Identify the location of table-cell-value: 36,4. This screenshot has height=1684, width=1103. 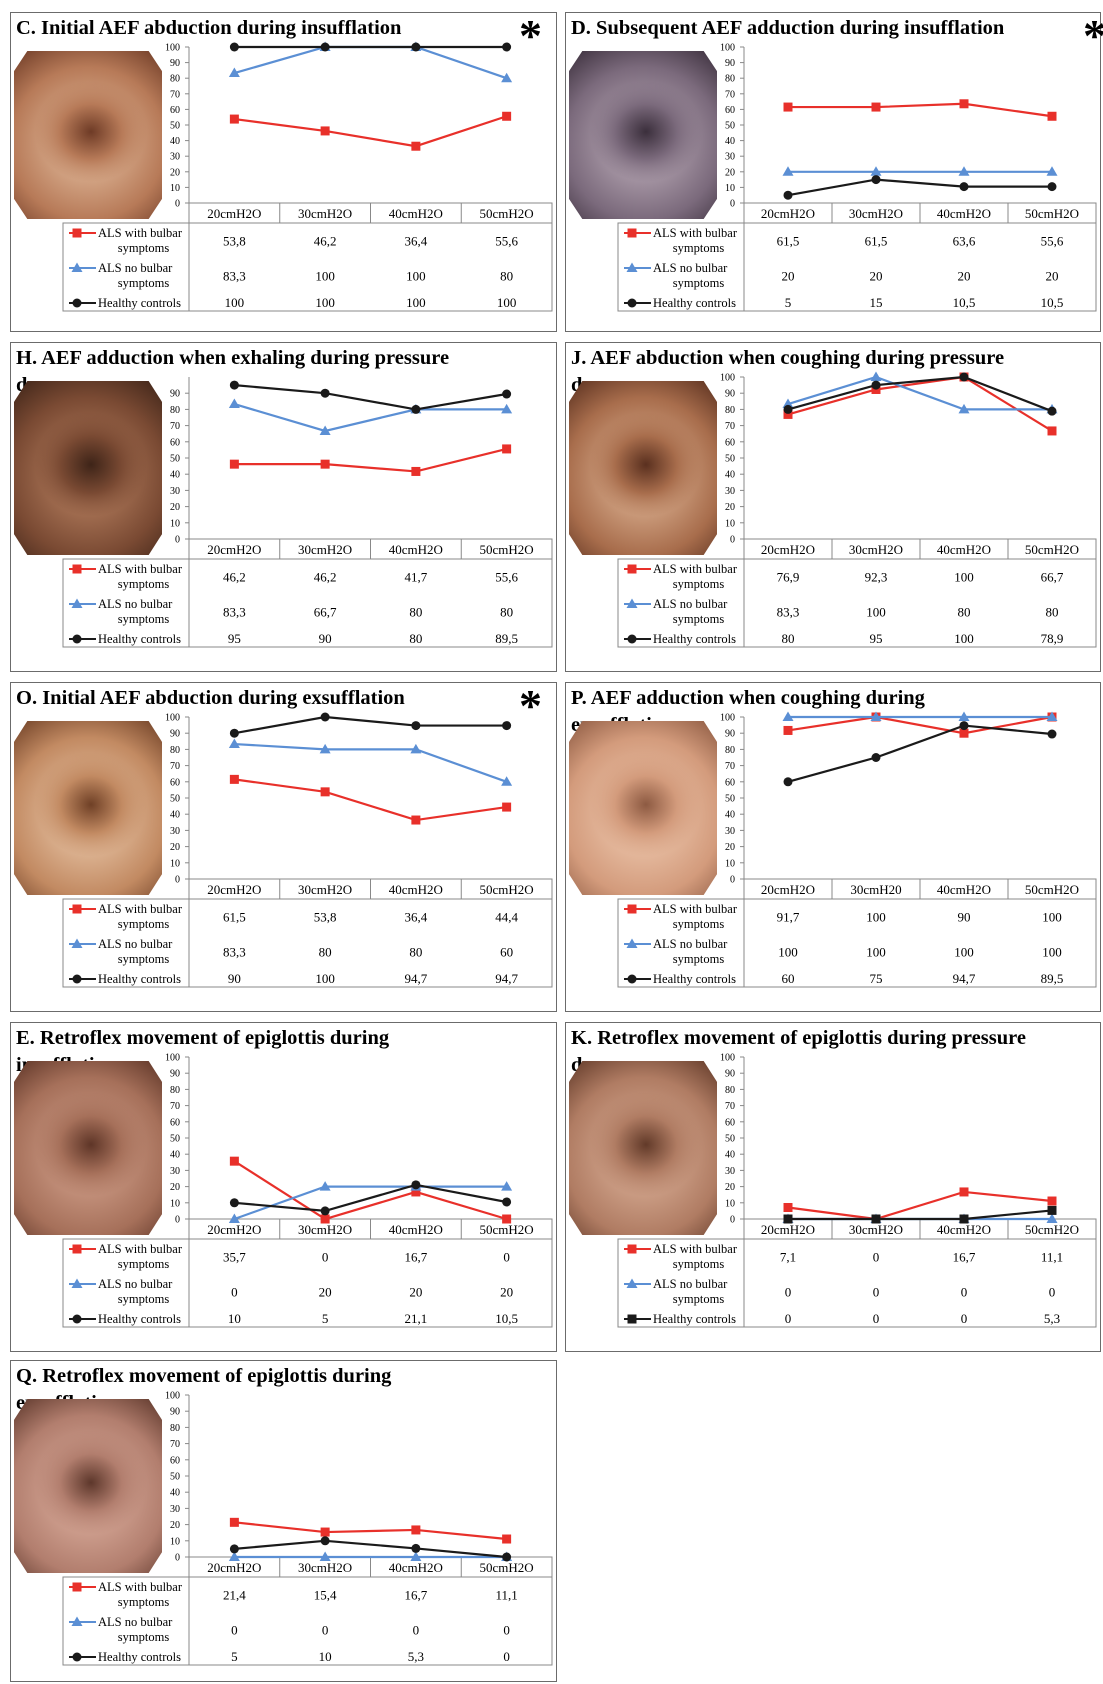
(416, 241).